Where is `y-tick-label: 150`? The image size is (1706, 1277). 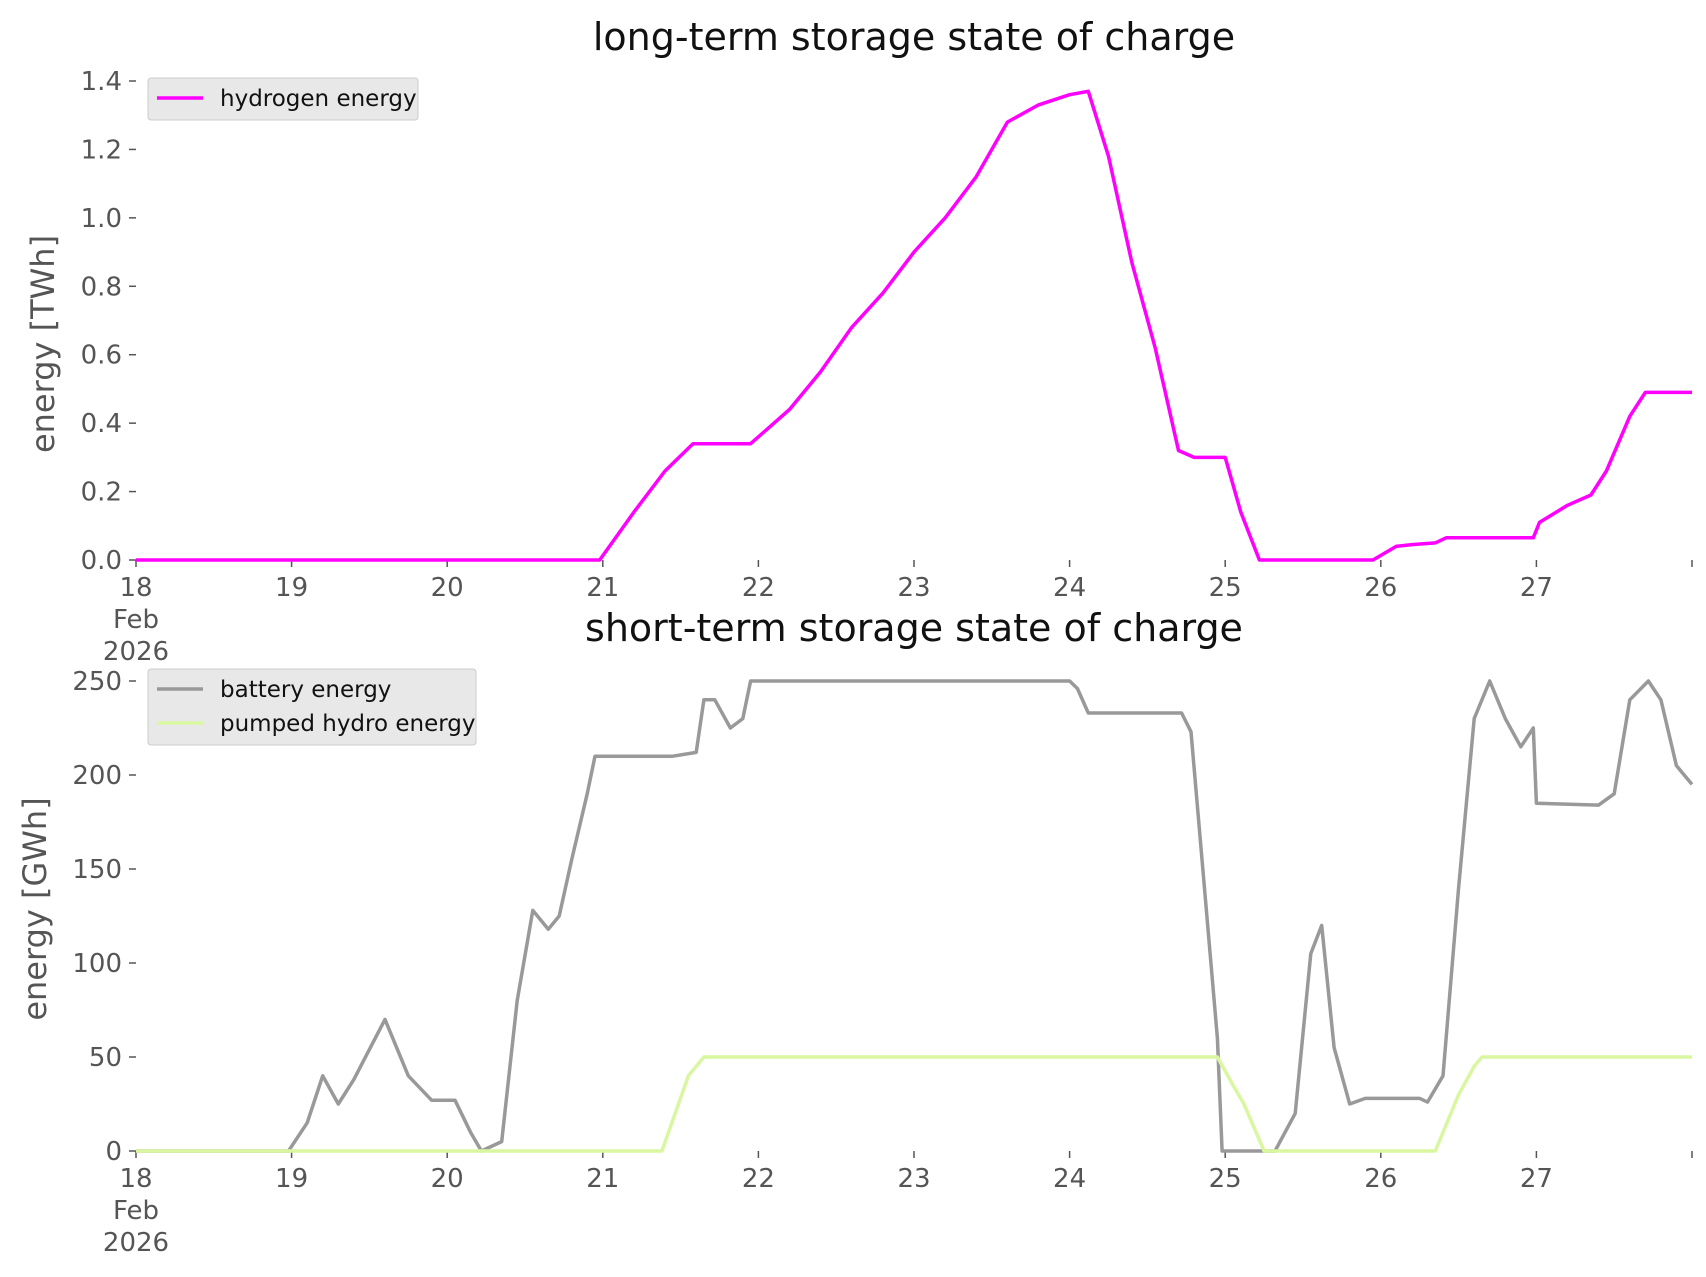 y-tick-label: 150 is located at coordinates (97, 870).